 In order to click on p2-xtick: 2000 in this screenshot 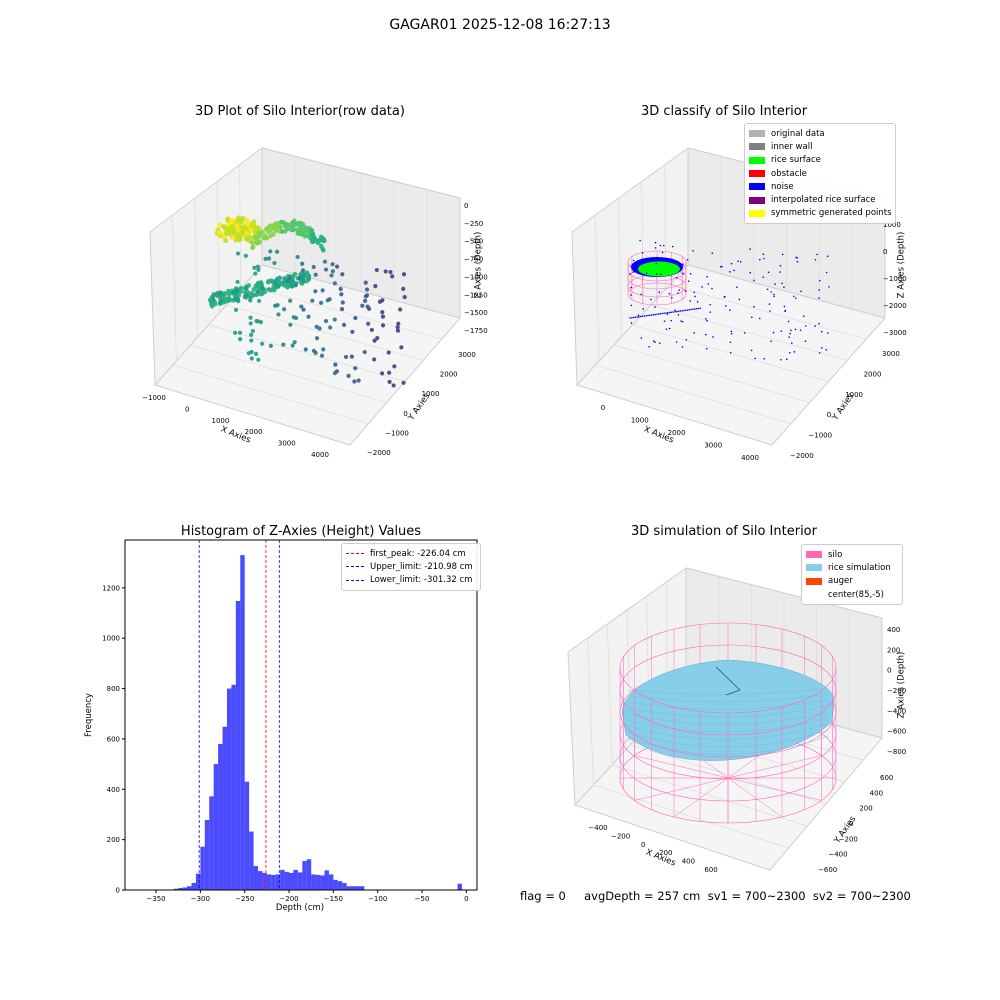, I will do `click(677, 433)`.